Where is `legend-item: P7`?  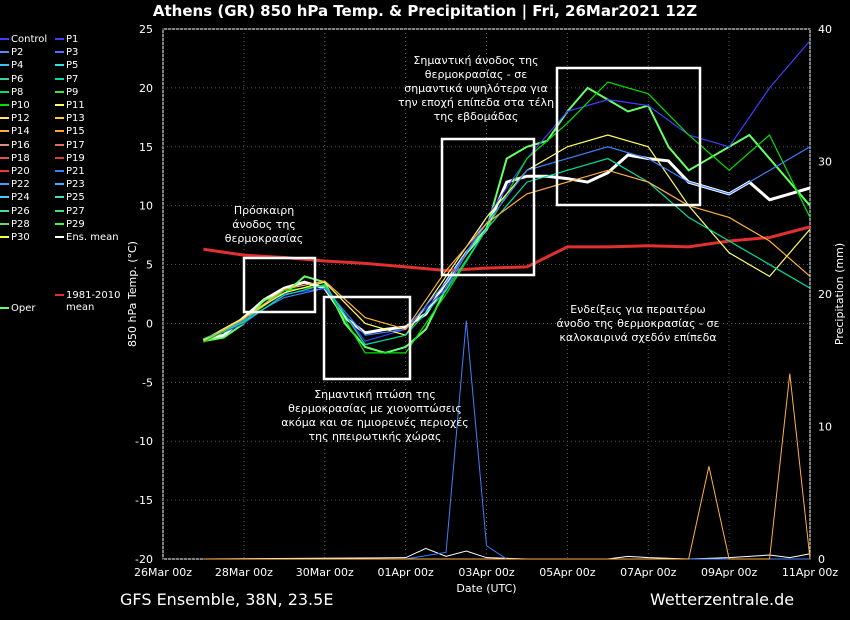 legend-item: P7 is located at coordinates (66, 80).